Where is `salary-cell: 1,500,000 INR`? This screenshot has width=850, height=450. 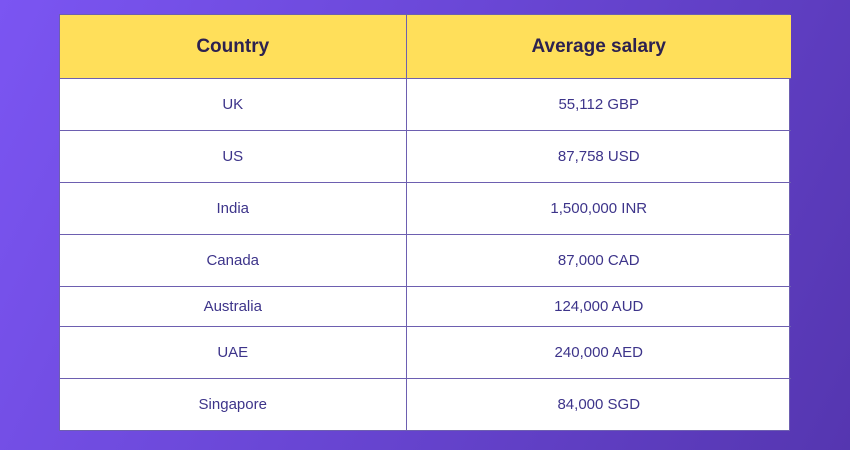 salary-cell: 1,500,000 INR is located at coordinates (598, 208).